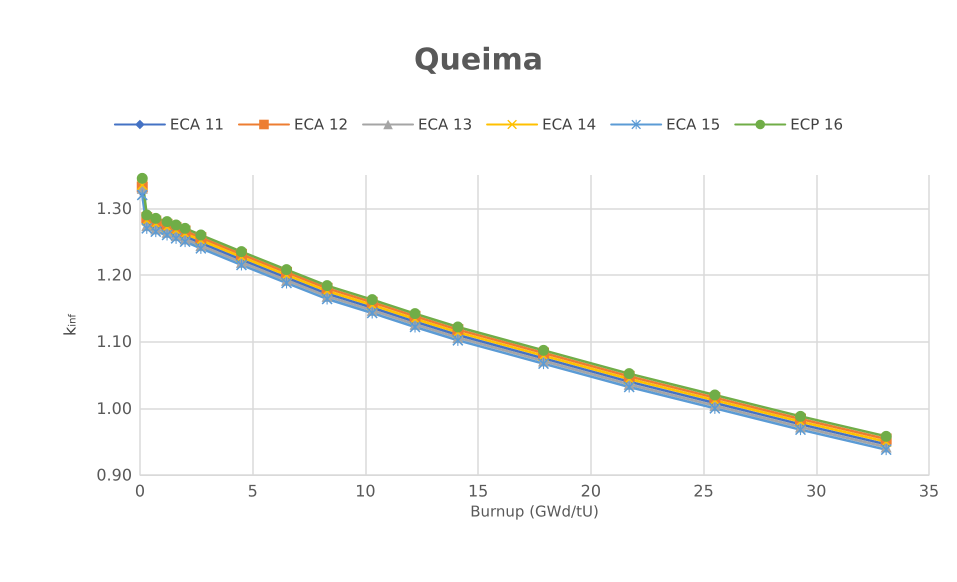 The image size is (957, 582). I want to click on y-axis-title: kinf, so click(70, 325).